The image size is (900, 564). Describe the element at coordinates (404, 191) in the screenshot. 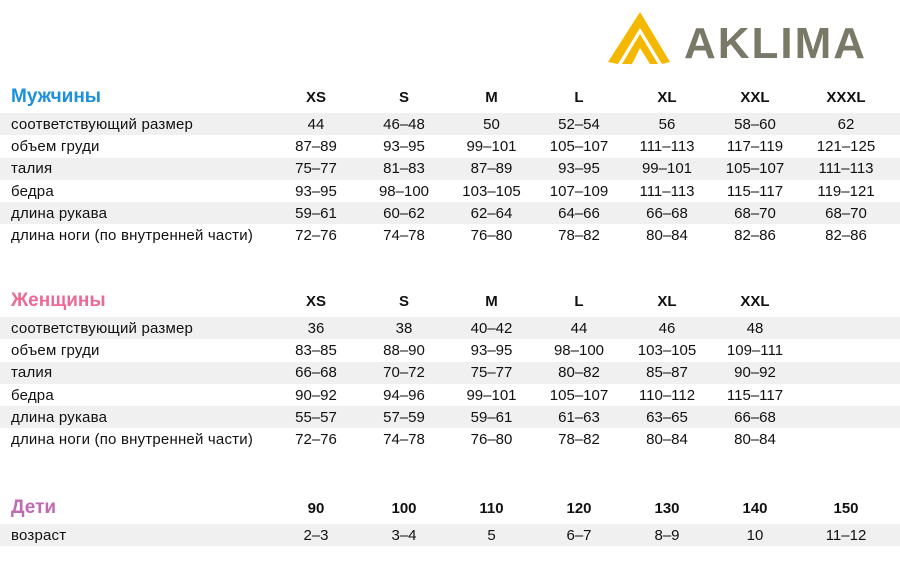

I see `table-cell: 98–100` at that location.